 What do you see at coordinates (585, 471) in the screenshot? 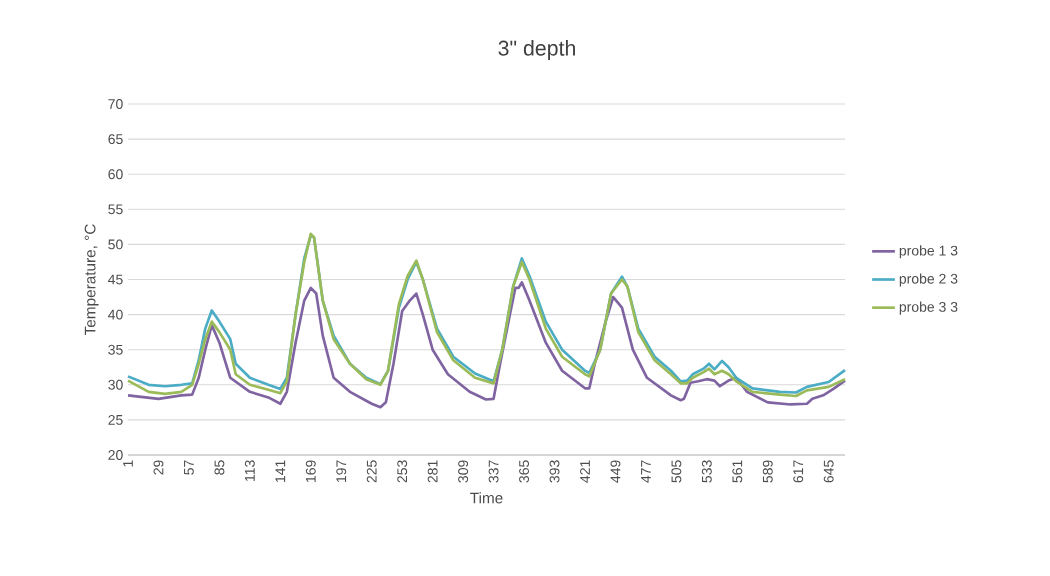
I see `x-tick-label: 421` at bounding box center [585, 471].